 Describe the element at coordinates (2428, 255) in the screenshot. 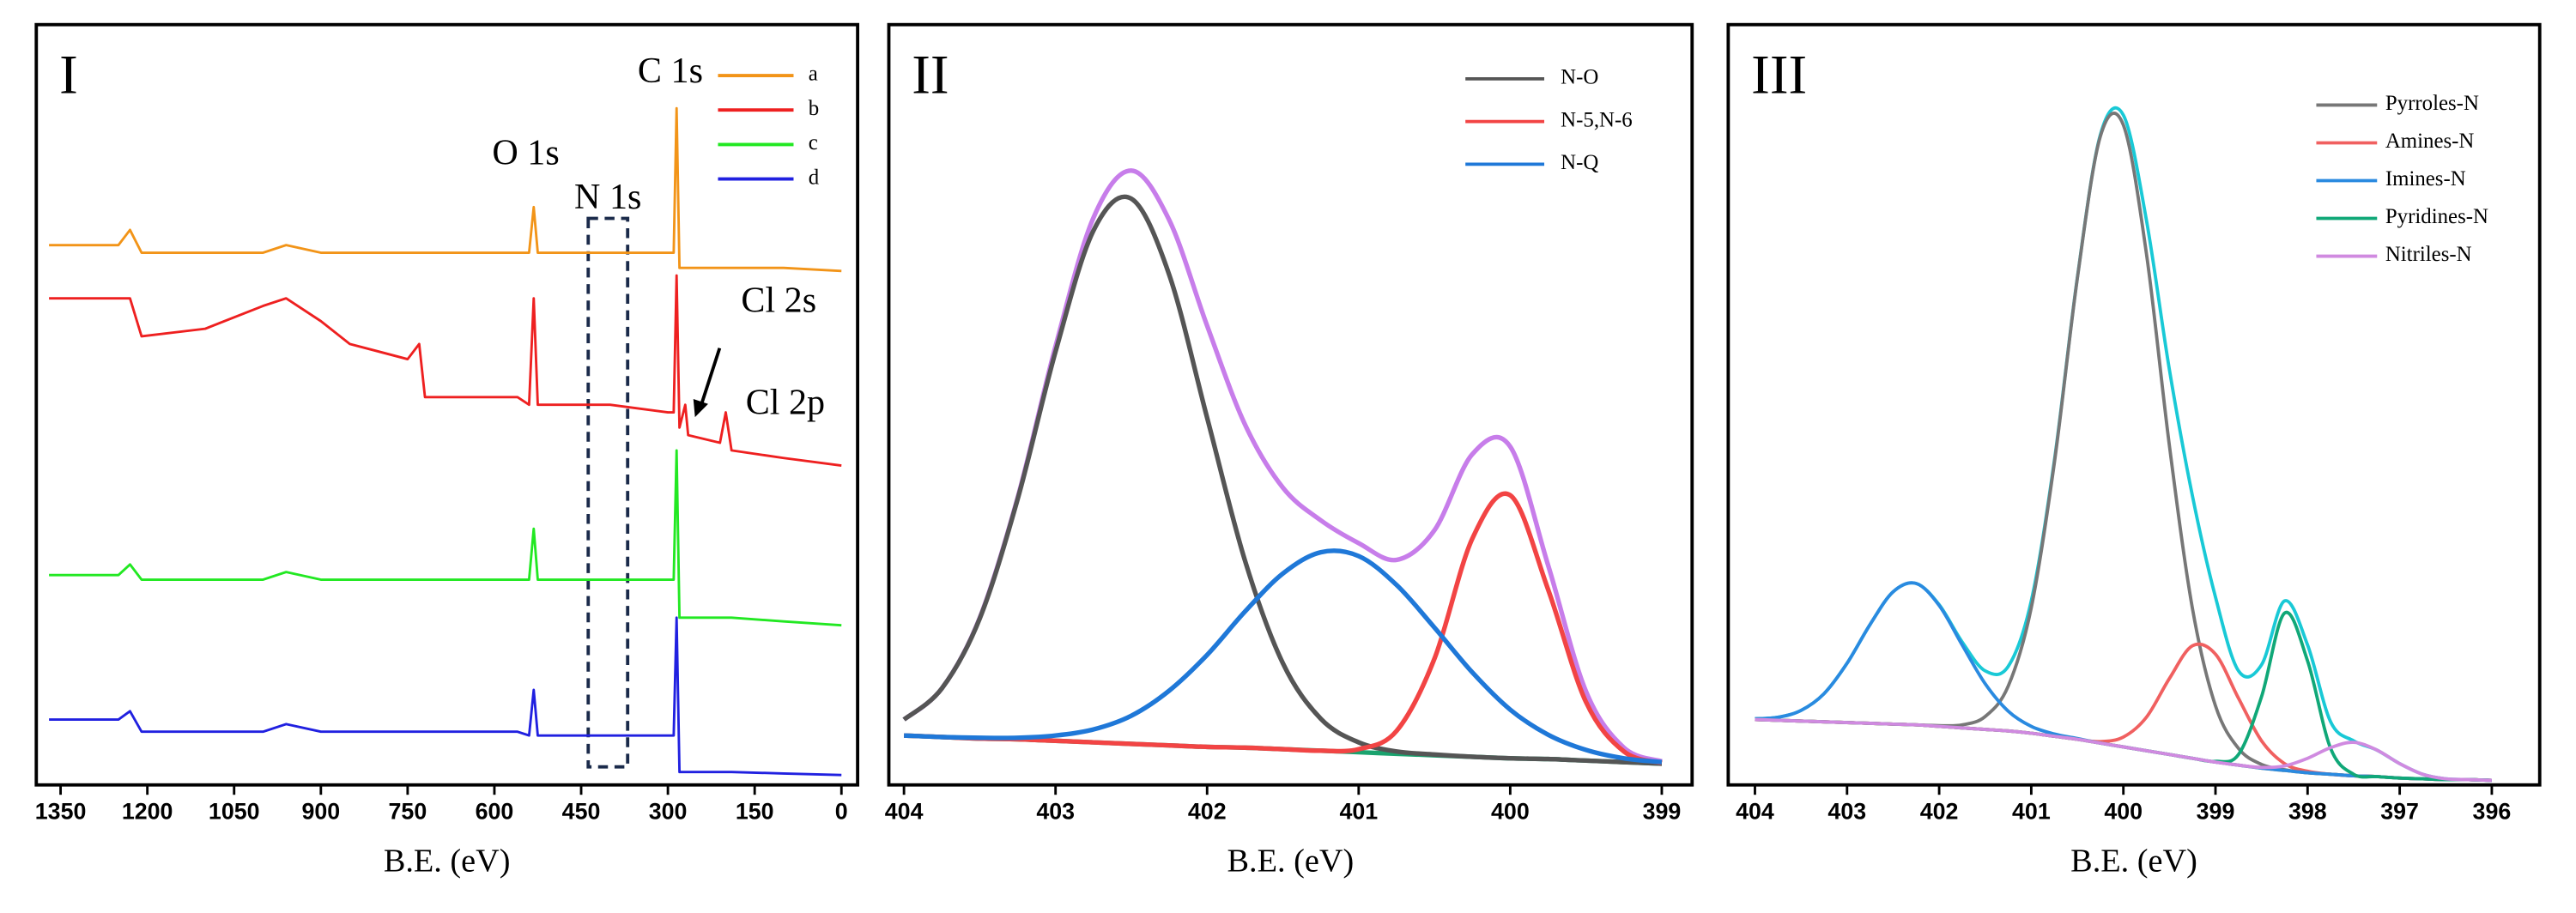

I see `legend-label: Nitriles-N` at that location.